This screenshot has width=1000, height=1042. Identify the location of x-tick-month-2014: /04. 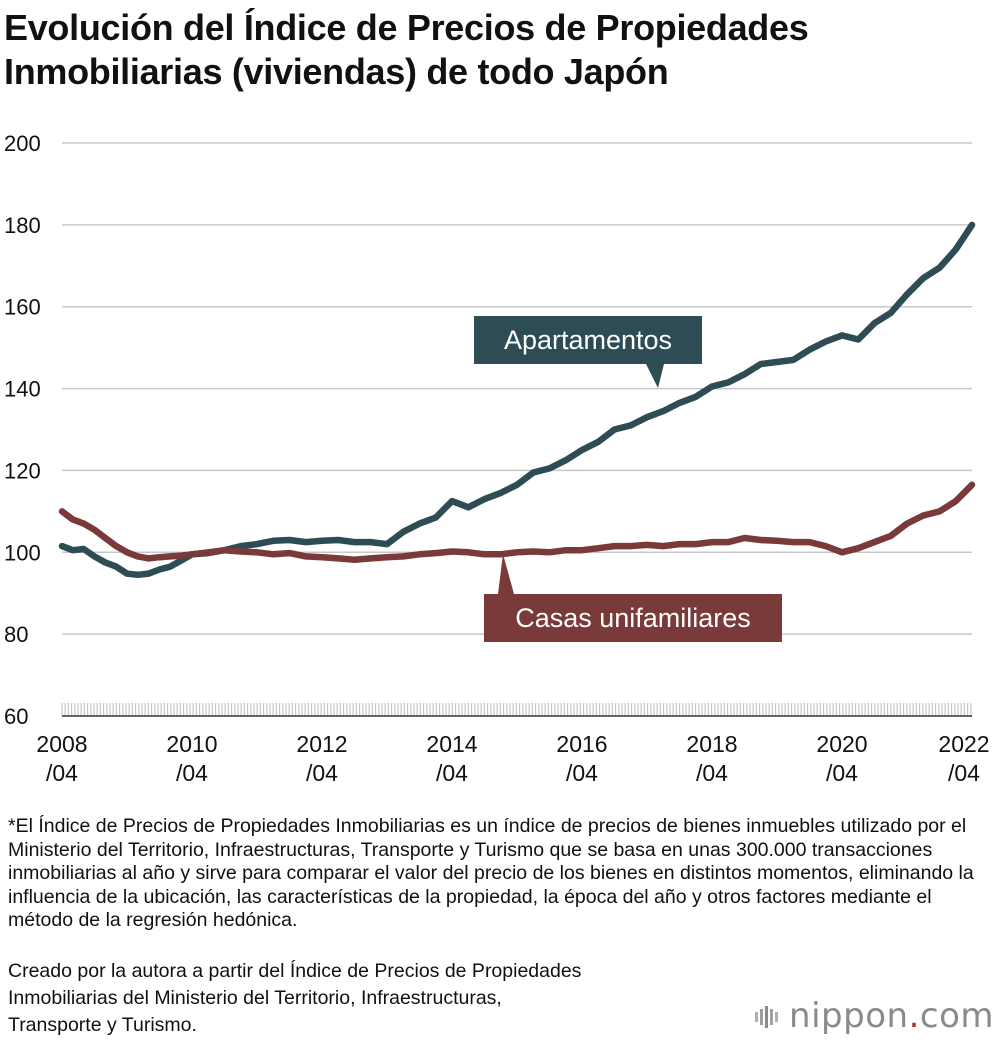
(452, 773).